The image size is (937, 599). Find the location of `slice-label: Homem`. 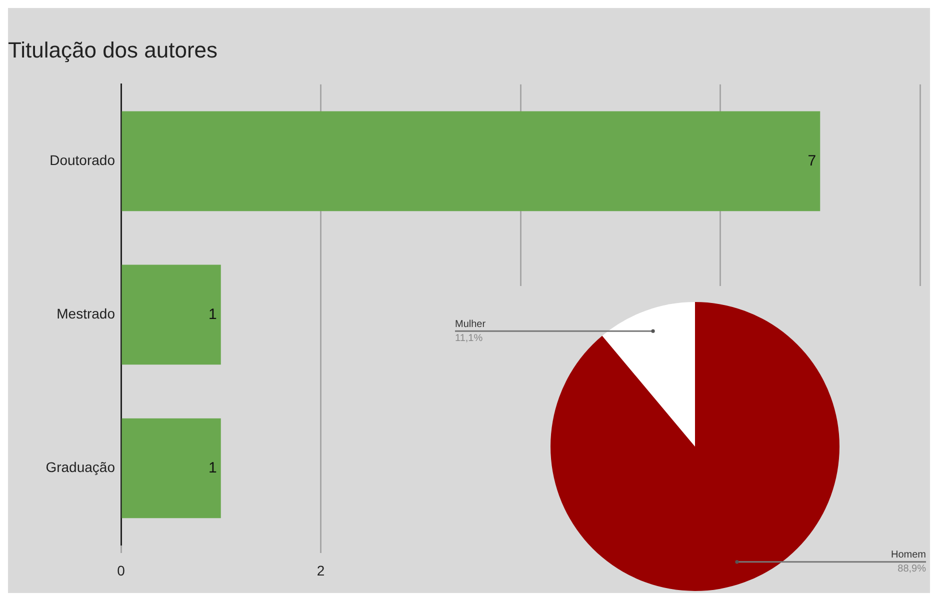

slice-label: Homem is located at coordinates (908, 555).